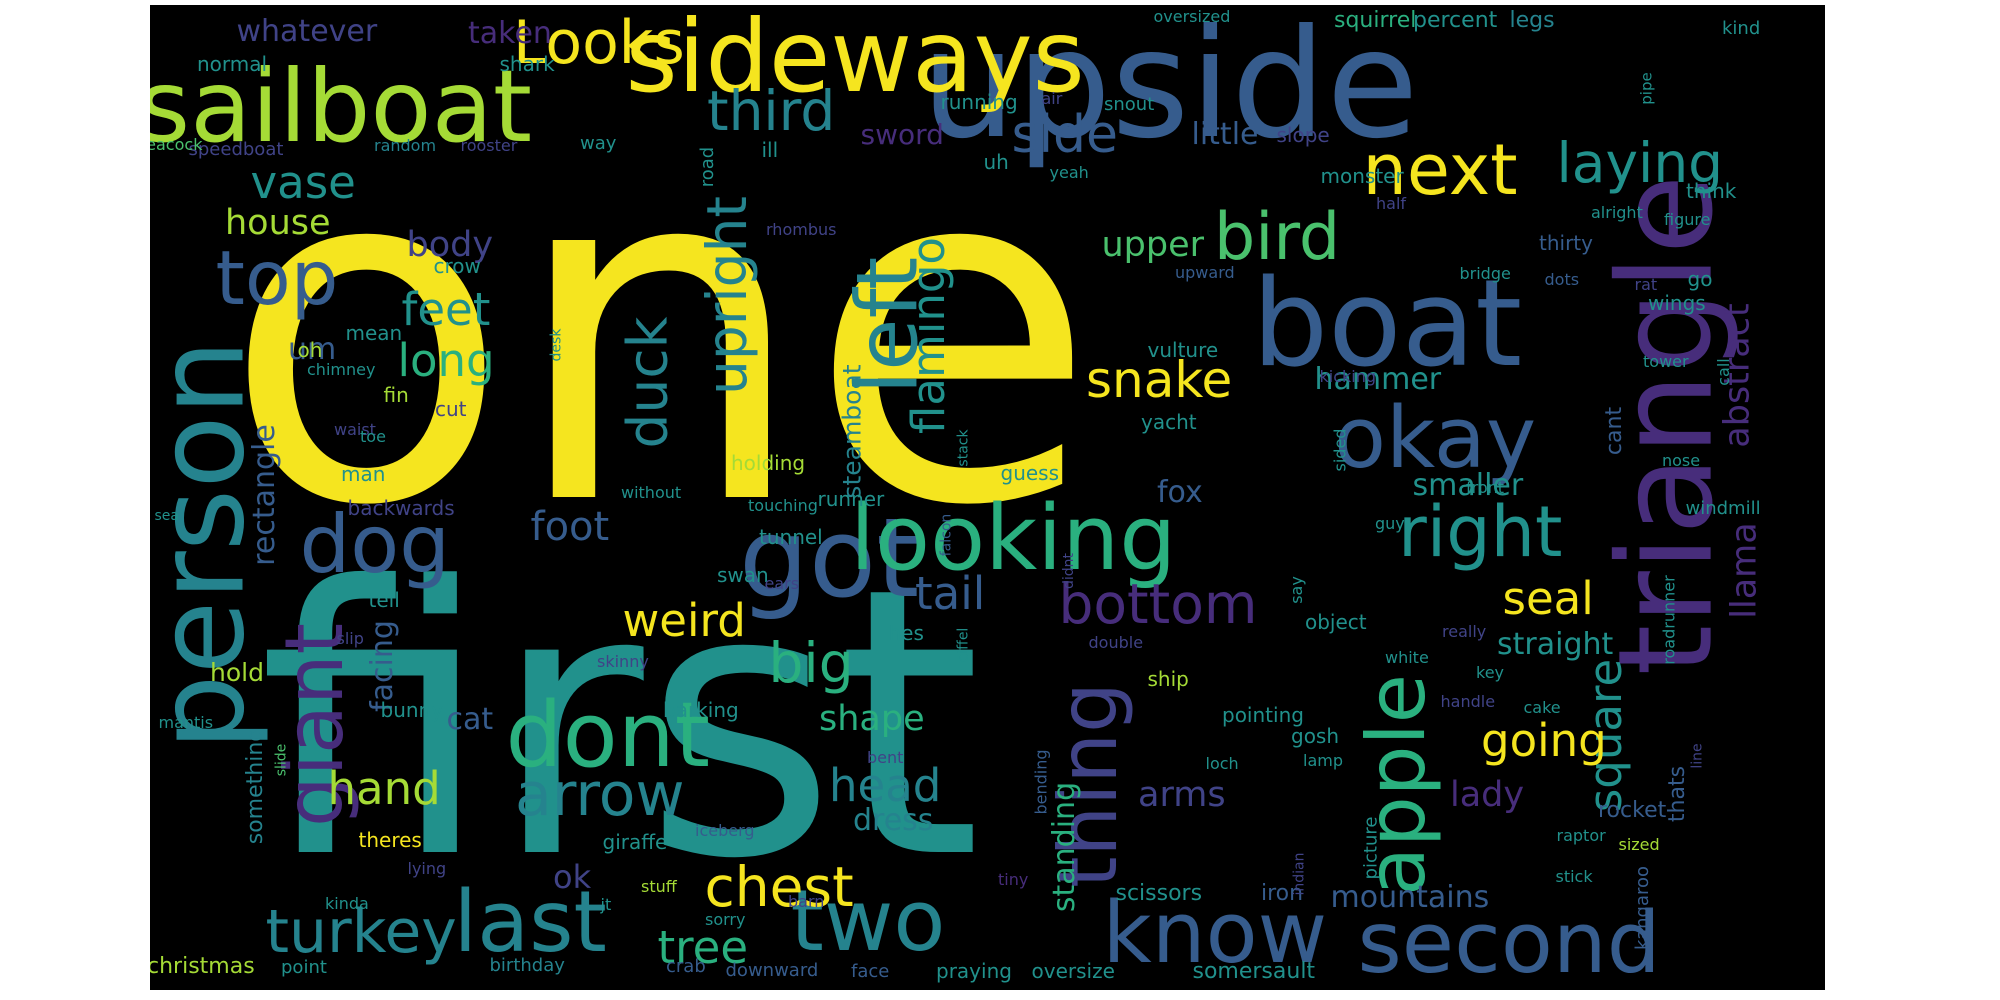  What do you see at coordinates (256, 786) in the screenshot?
I see `word-something: something` at bounding box center [256, 786].